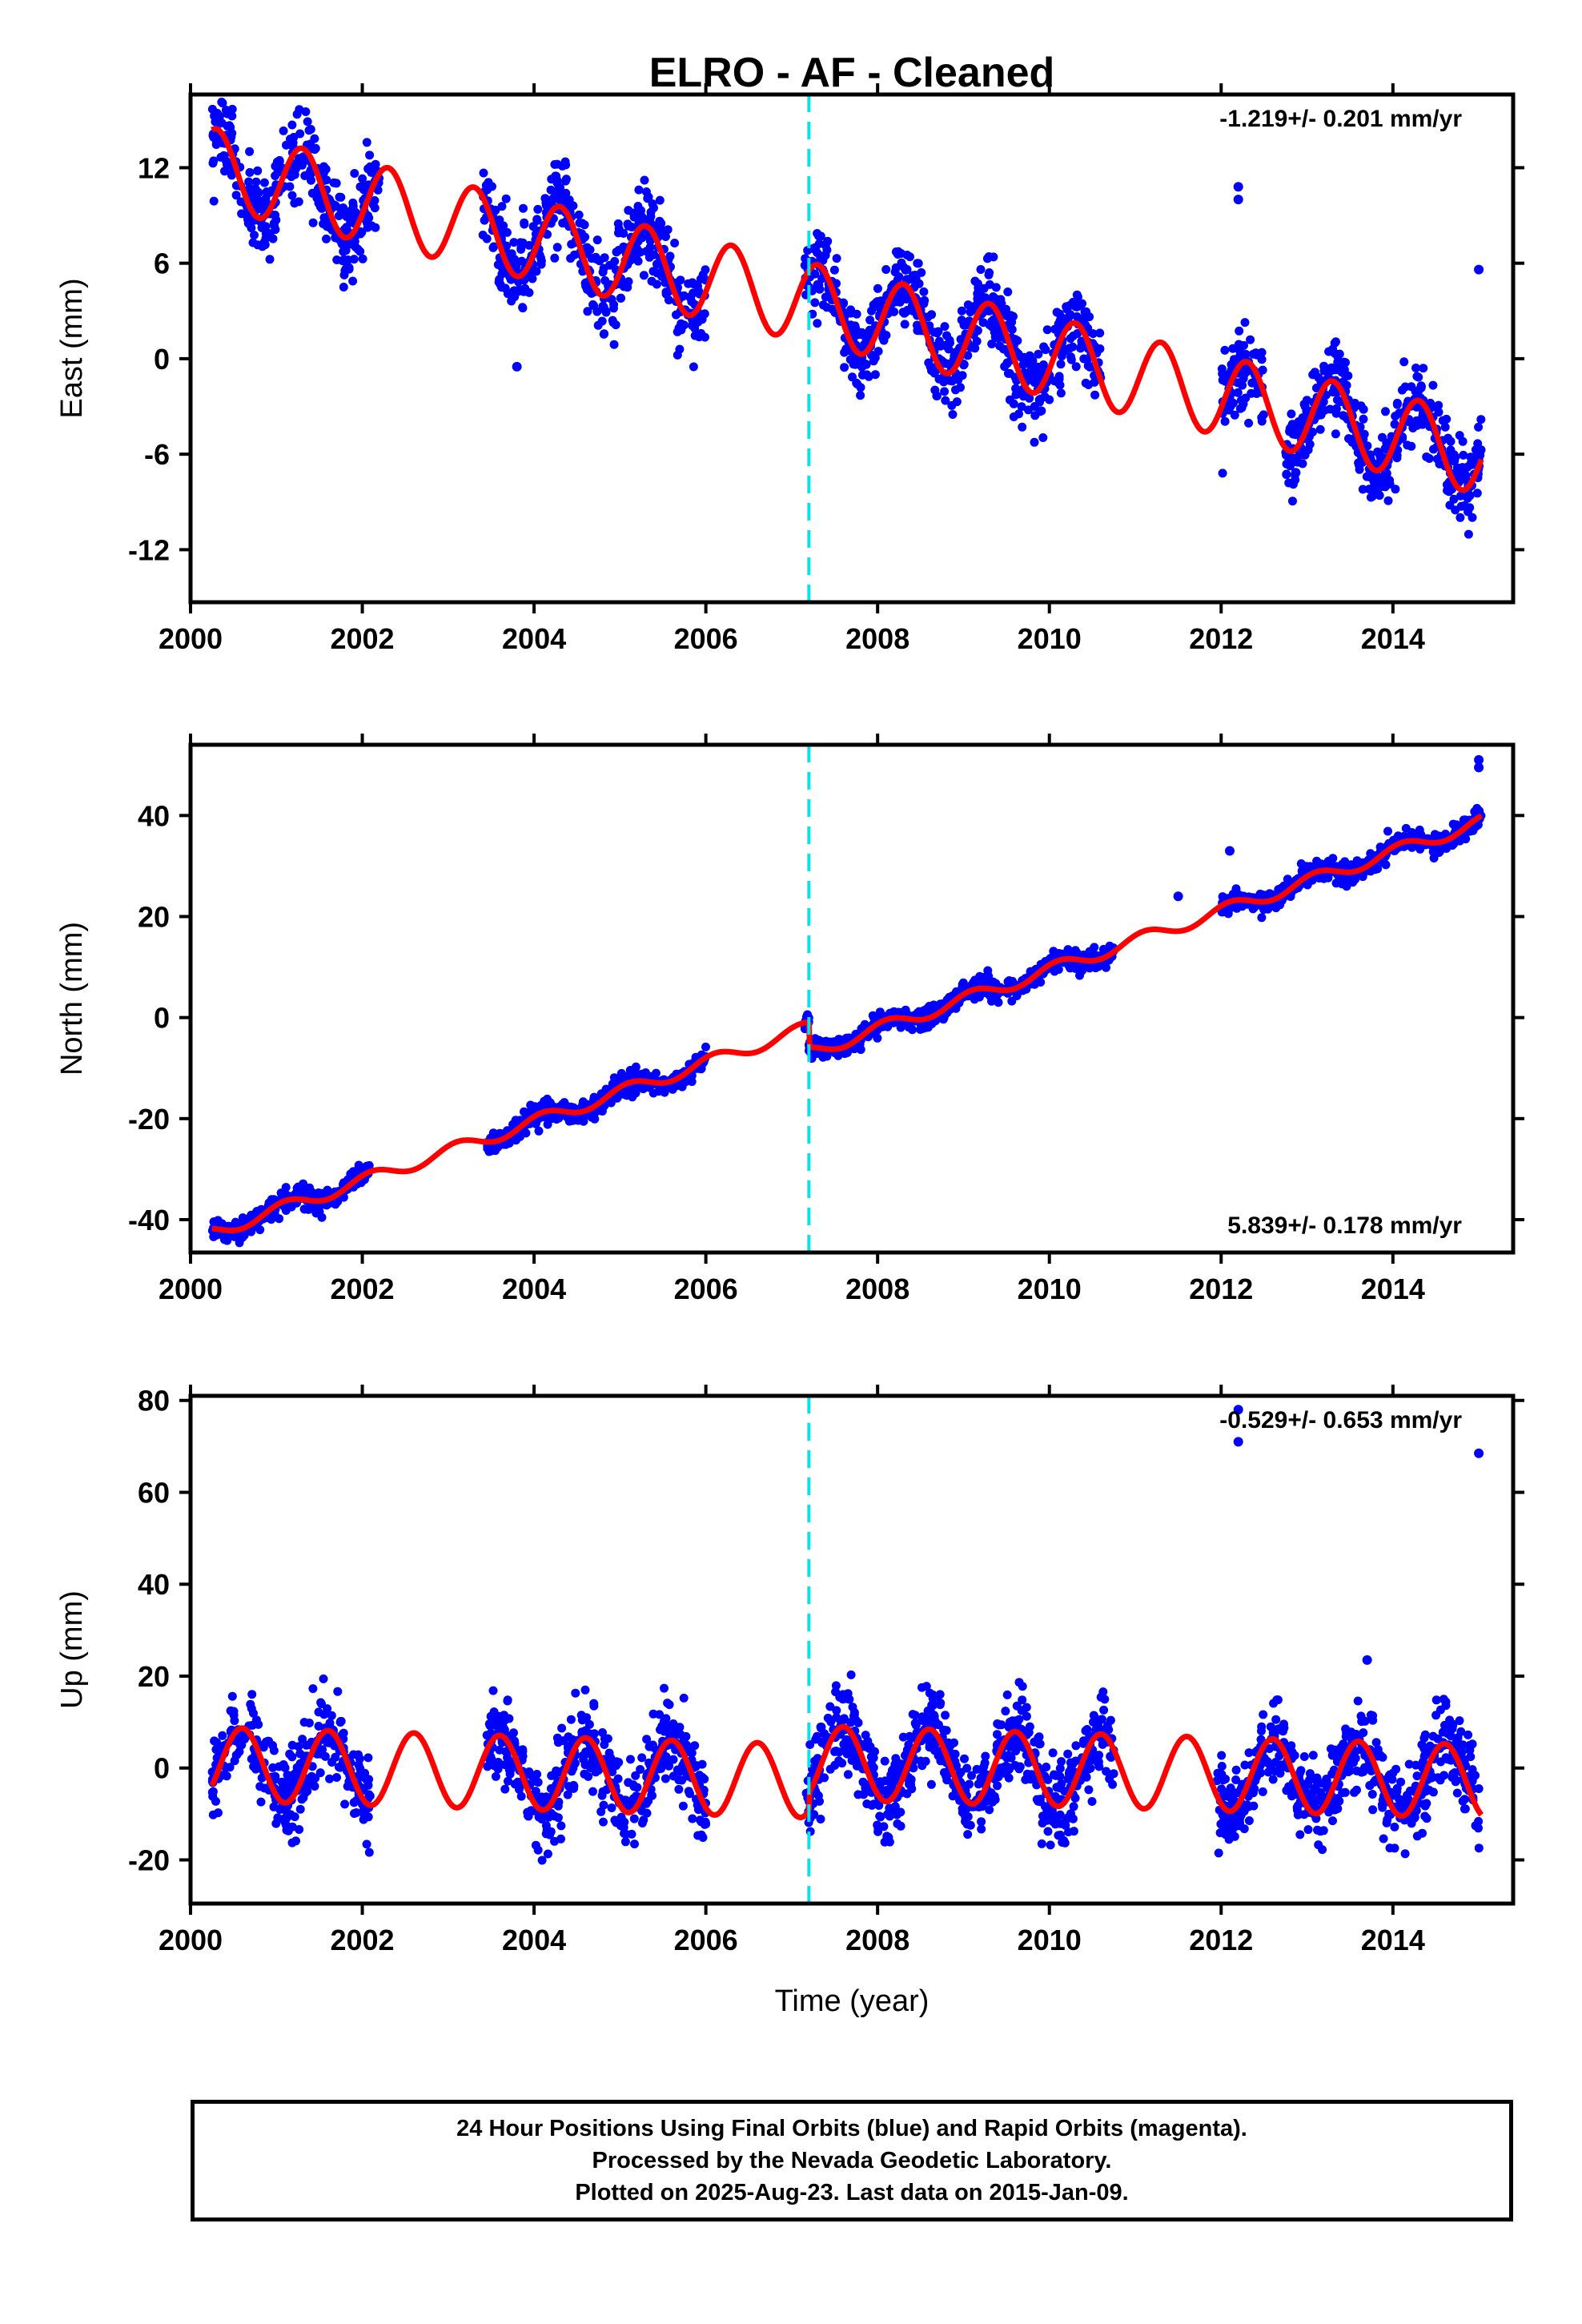  Describe the element at coordinates (154, 167) in the screenshot. I see `y-tick-label: 12` at that location.